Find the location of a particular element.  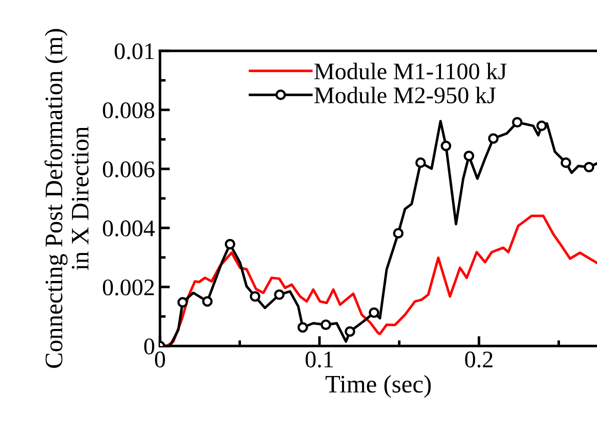

x-axis-title: Time (sec) is located at coordinates (378, 386).